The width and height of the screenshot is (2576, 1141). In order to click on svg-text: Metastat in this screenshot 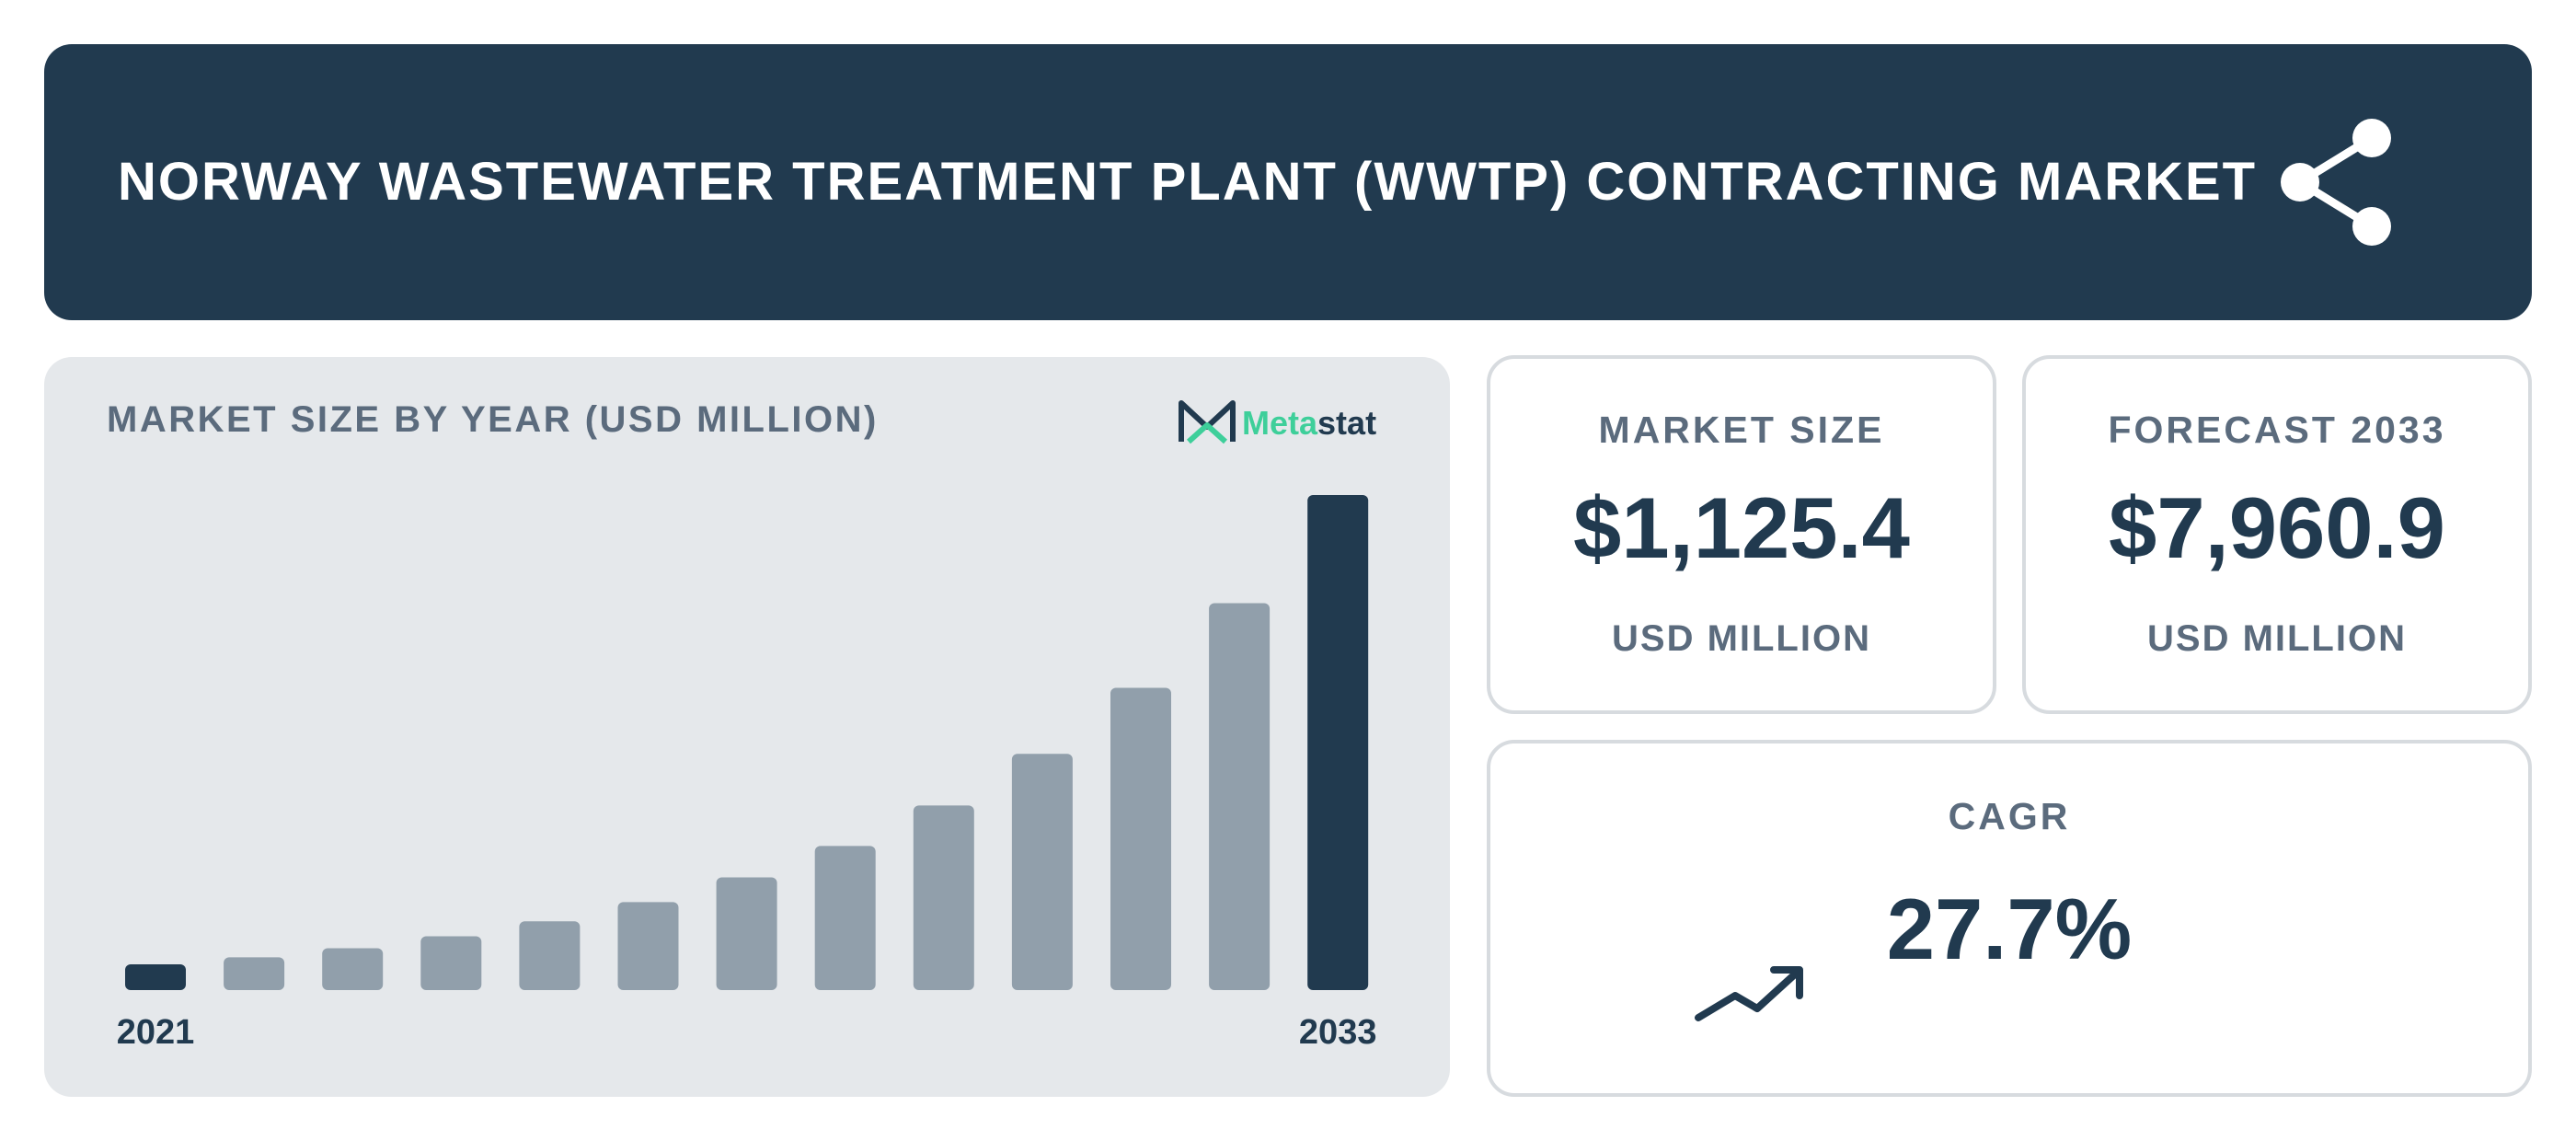, I will do `click(1309, 423)`.